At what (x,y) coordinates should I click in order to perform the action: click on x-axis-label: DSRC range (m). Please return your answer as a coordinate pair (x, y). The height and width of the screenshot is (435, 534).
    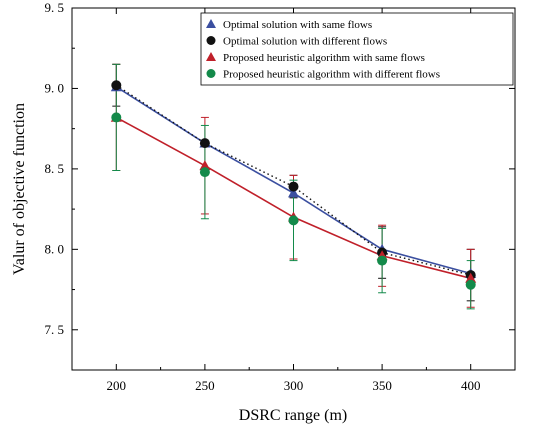
    Looking at the image, I should click on (293, 415).